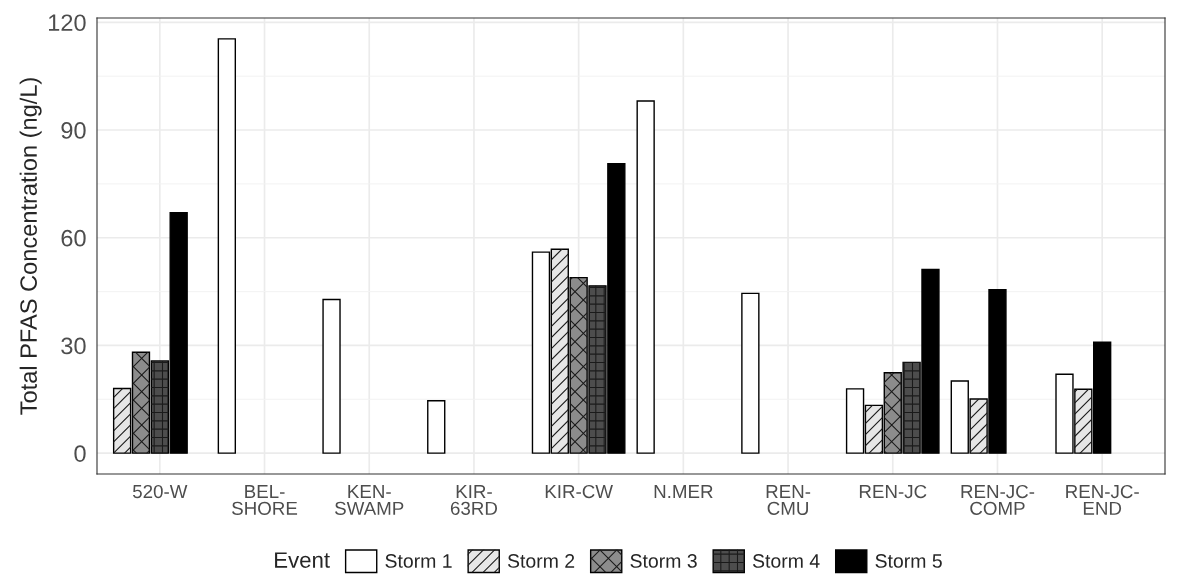  What do you see at coordinates (786, 561) in the screenshot?
I see `legend-label: Storm 4` at bounding box center [786, 561].